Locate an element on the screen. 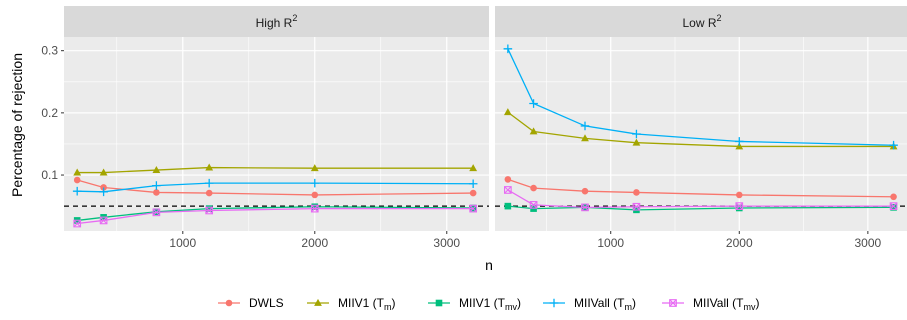 The height and width of the screenshot is (320, 907). x-axis: 1000 2000 3000 is located at coordinates (739, 240).